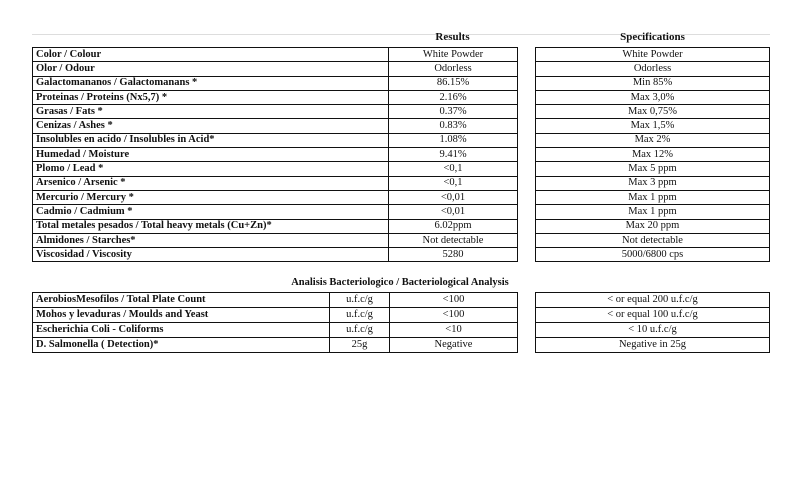 Image resolution: width=800 pixels, height=490 pixels. I want to click on parameter-cell: Mohos y levaduras / Moulds and Yeast, so click(181, 315).